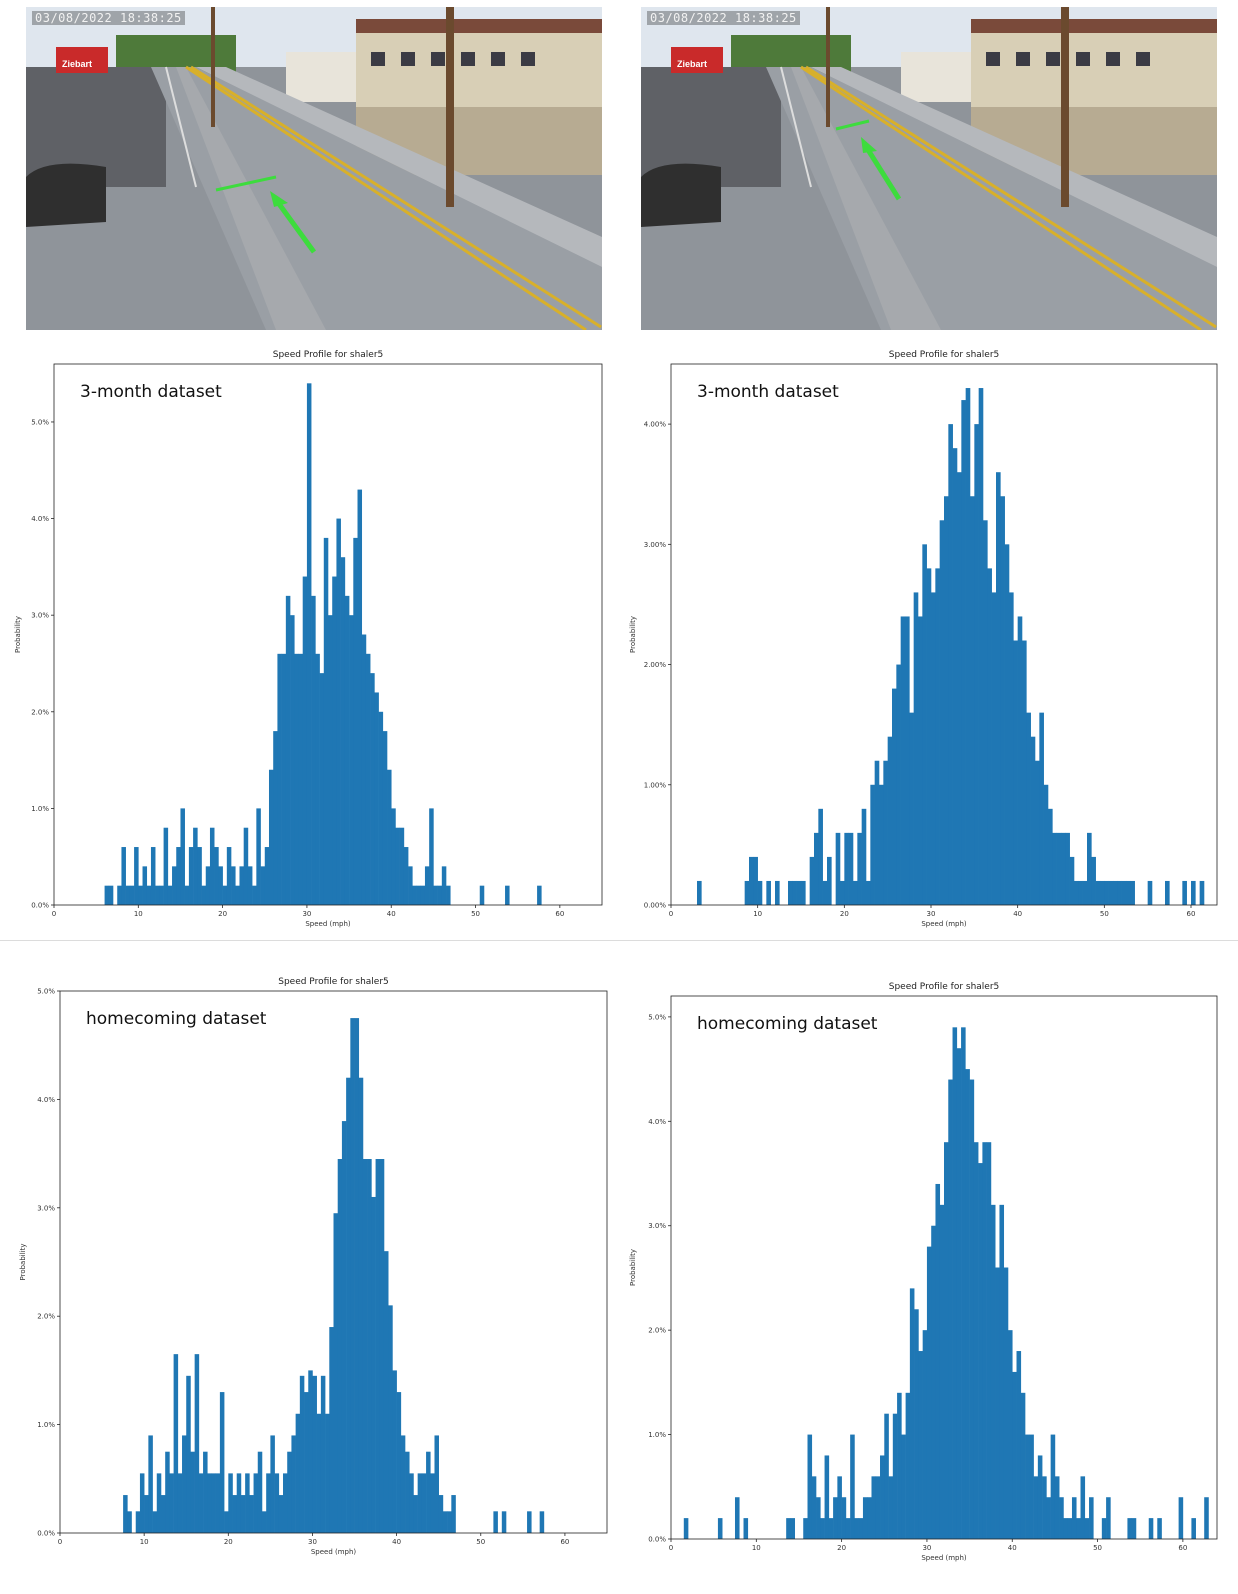  I want to click on x-axis-label: Speed (mph), so click(334, 1552).